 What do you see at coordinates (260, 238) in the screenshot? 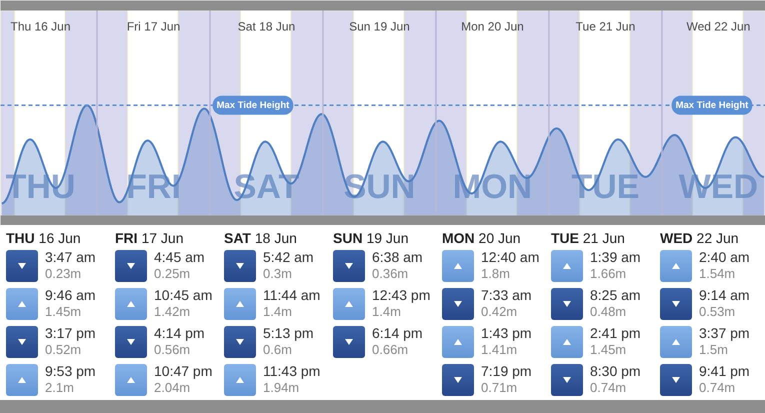
I see `category-label: SAT 18 Jun` at bounding box center [260, 238].